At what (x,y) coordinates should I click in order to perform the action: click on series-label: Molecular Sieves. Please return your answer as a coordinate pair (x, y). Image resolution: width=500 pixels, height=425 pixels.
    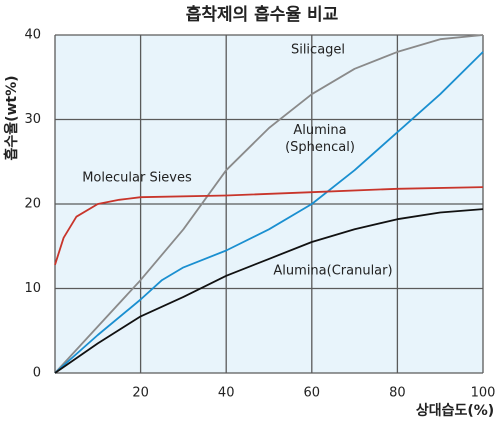
    Looking at the image, I should click on (137, 178).